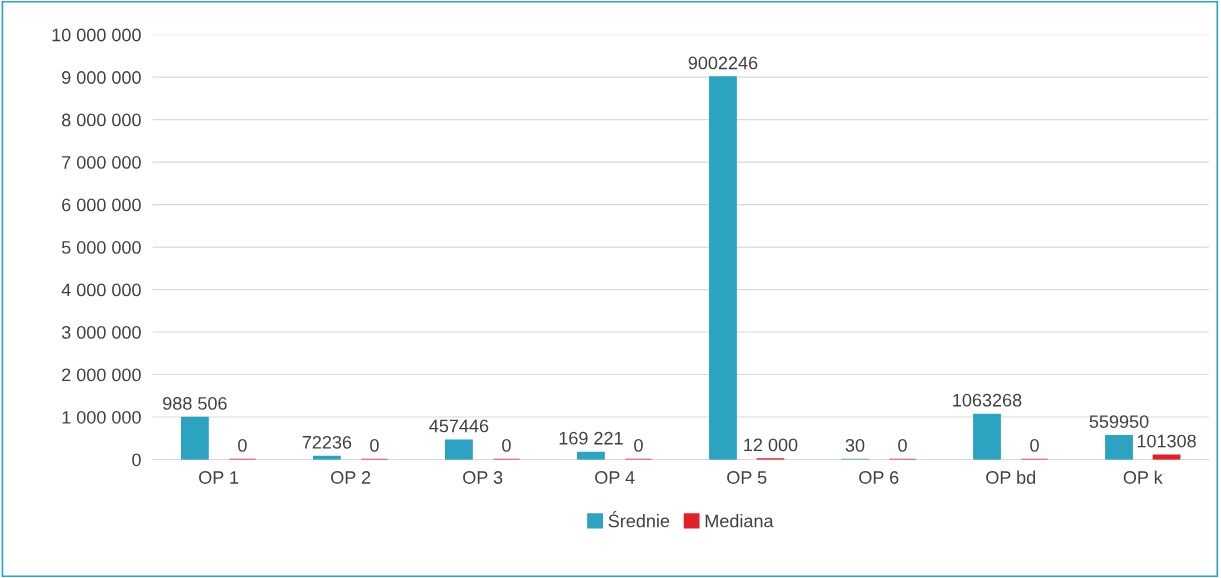 This screenshot has height=578, width=1221. What do you see at coordinates (1166, 441) in the screenshot?
I see `data-label: 101308` at bounding box center [1166, 441].